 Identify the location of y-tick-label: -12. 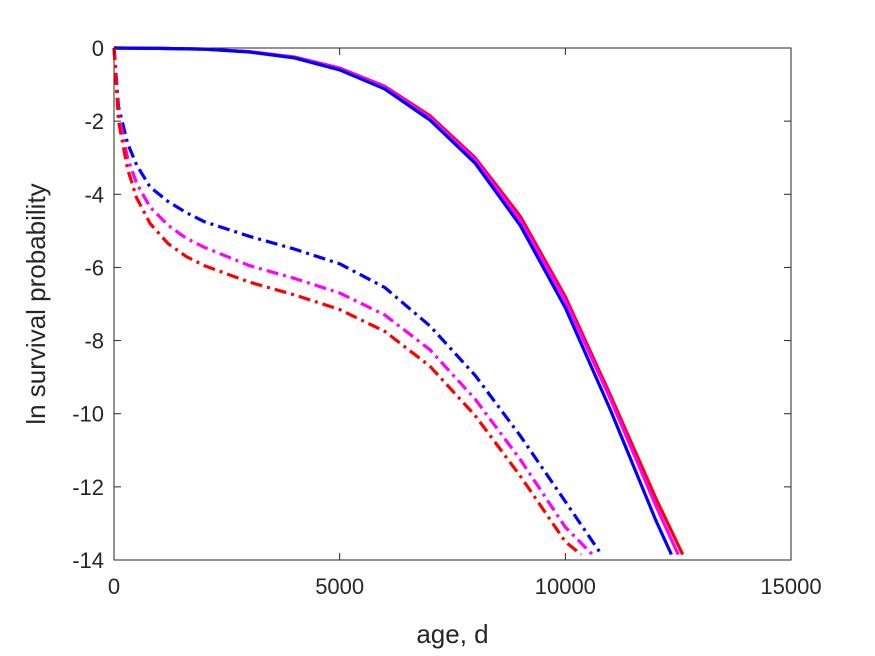
(88, 487).